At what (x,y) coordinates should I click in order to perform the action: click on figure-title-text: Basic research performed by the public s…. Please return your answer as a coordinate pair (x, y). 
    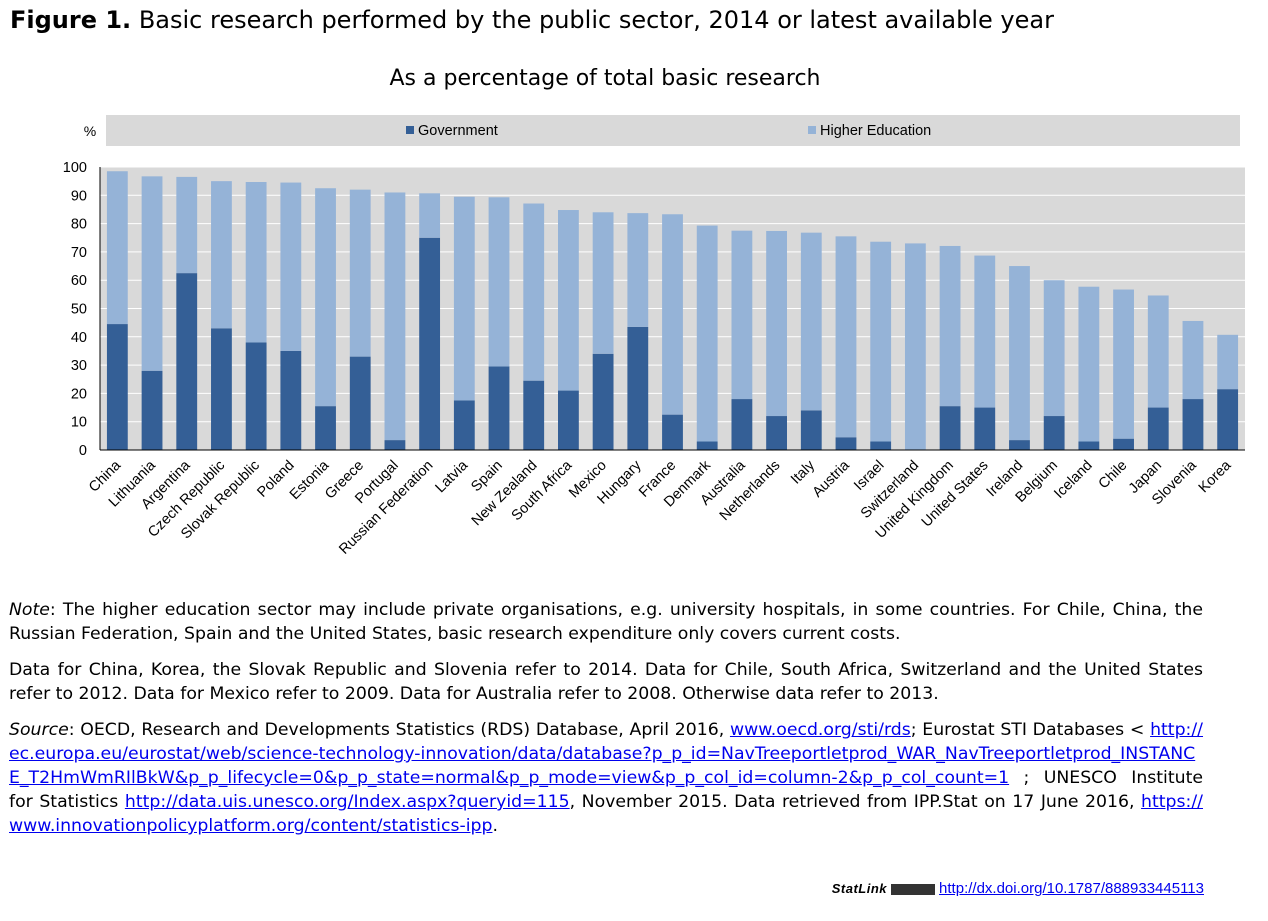
    Looking at the image, I should click on (596, 20).